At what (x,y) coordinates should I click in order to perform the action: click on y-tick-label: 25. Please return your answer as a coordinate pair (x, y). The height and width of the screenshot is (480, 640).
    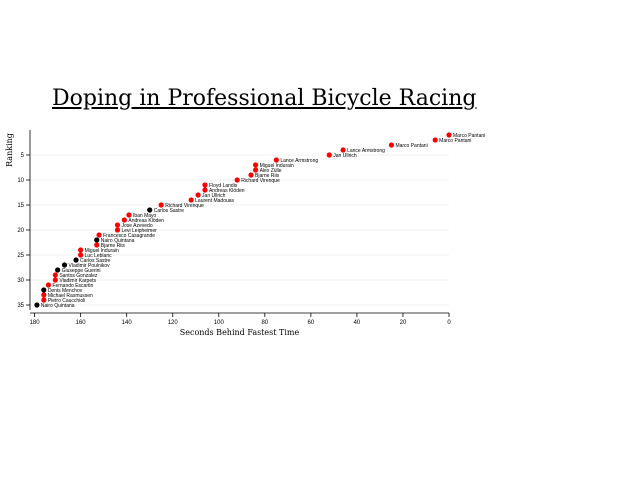
    Looking at the image, I should click on (20, 256).